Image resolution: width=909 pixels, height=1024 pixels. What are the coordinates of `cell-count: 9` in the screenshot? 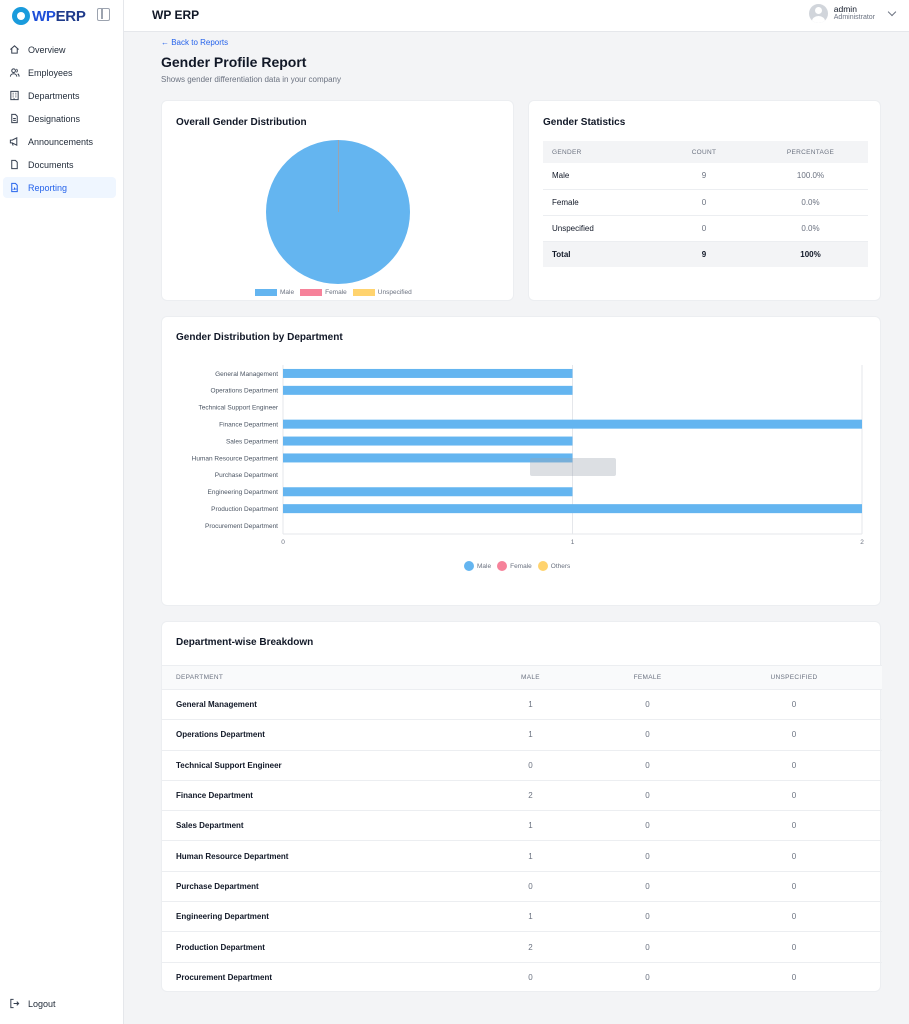 It's located at (704, 176).